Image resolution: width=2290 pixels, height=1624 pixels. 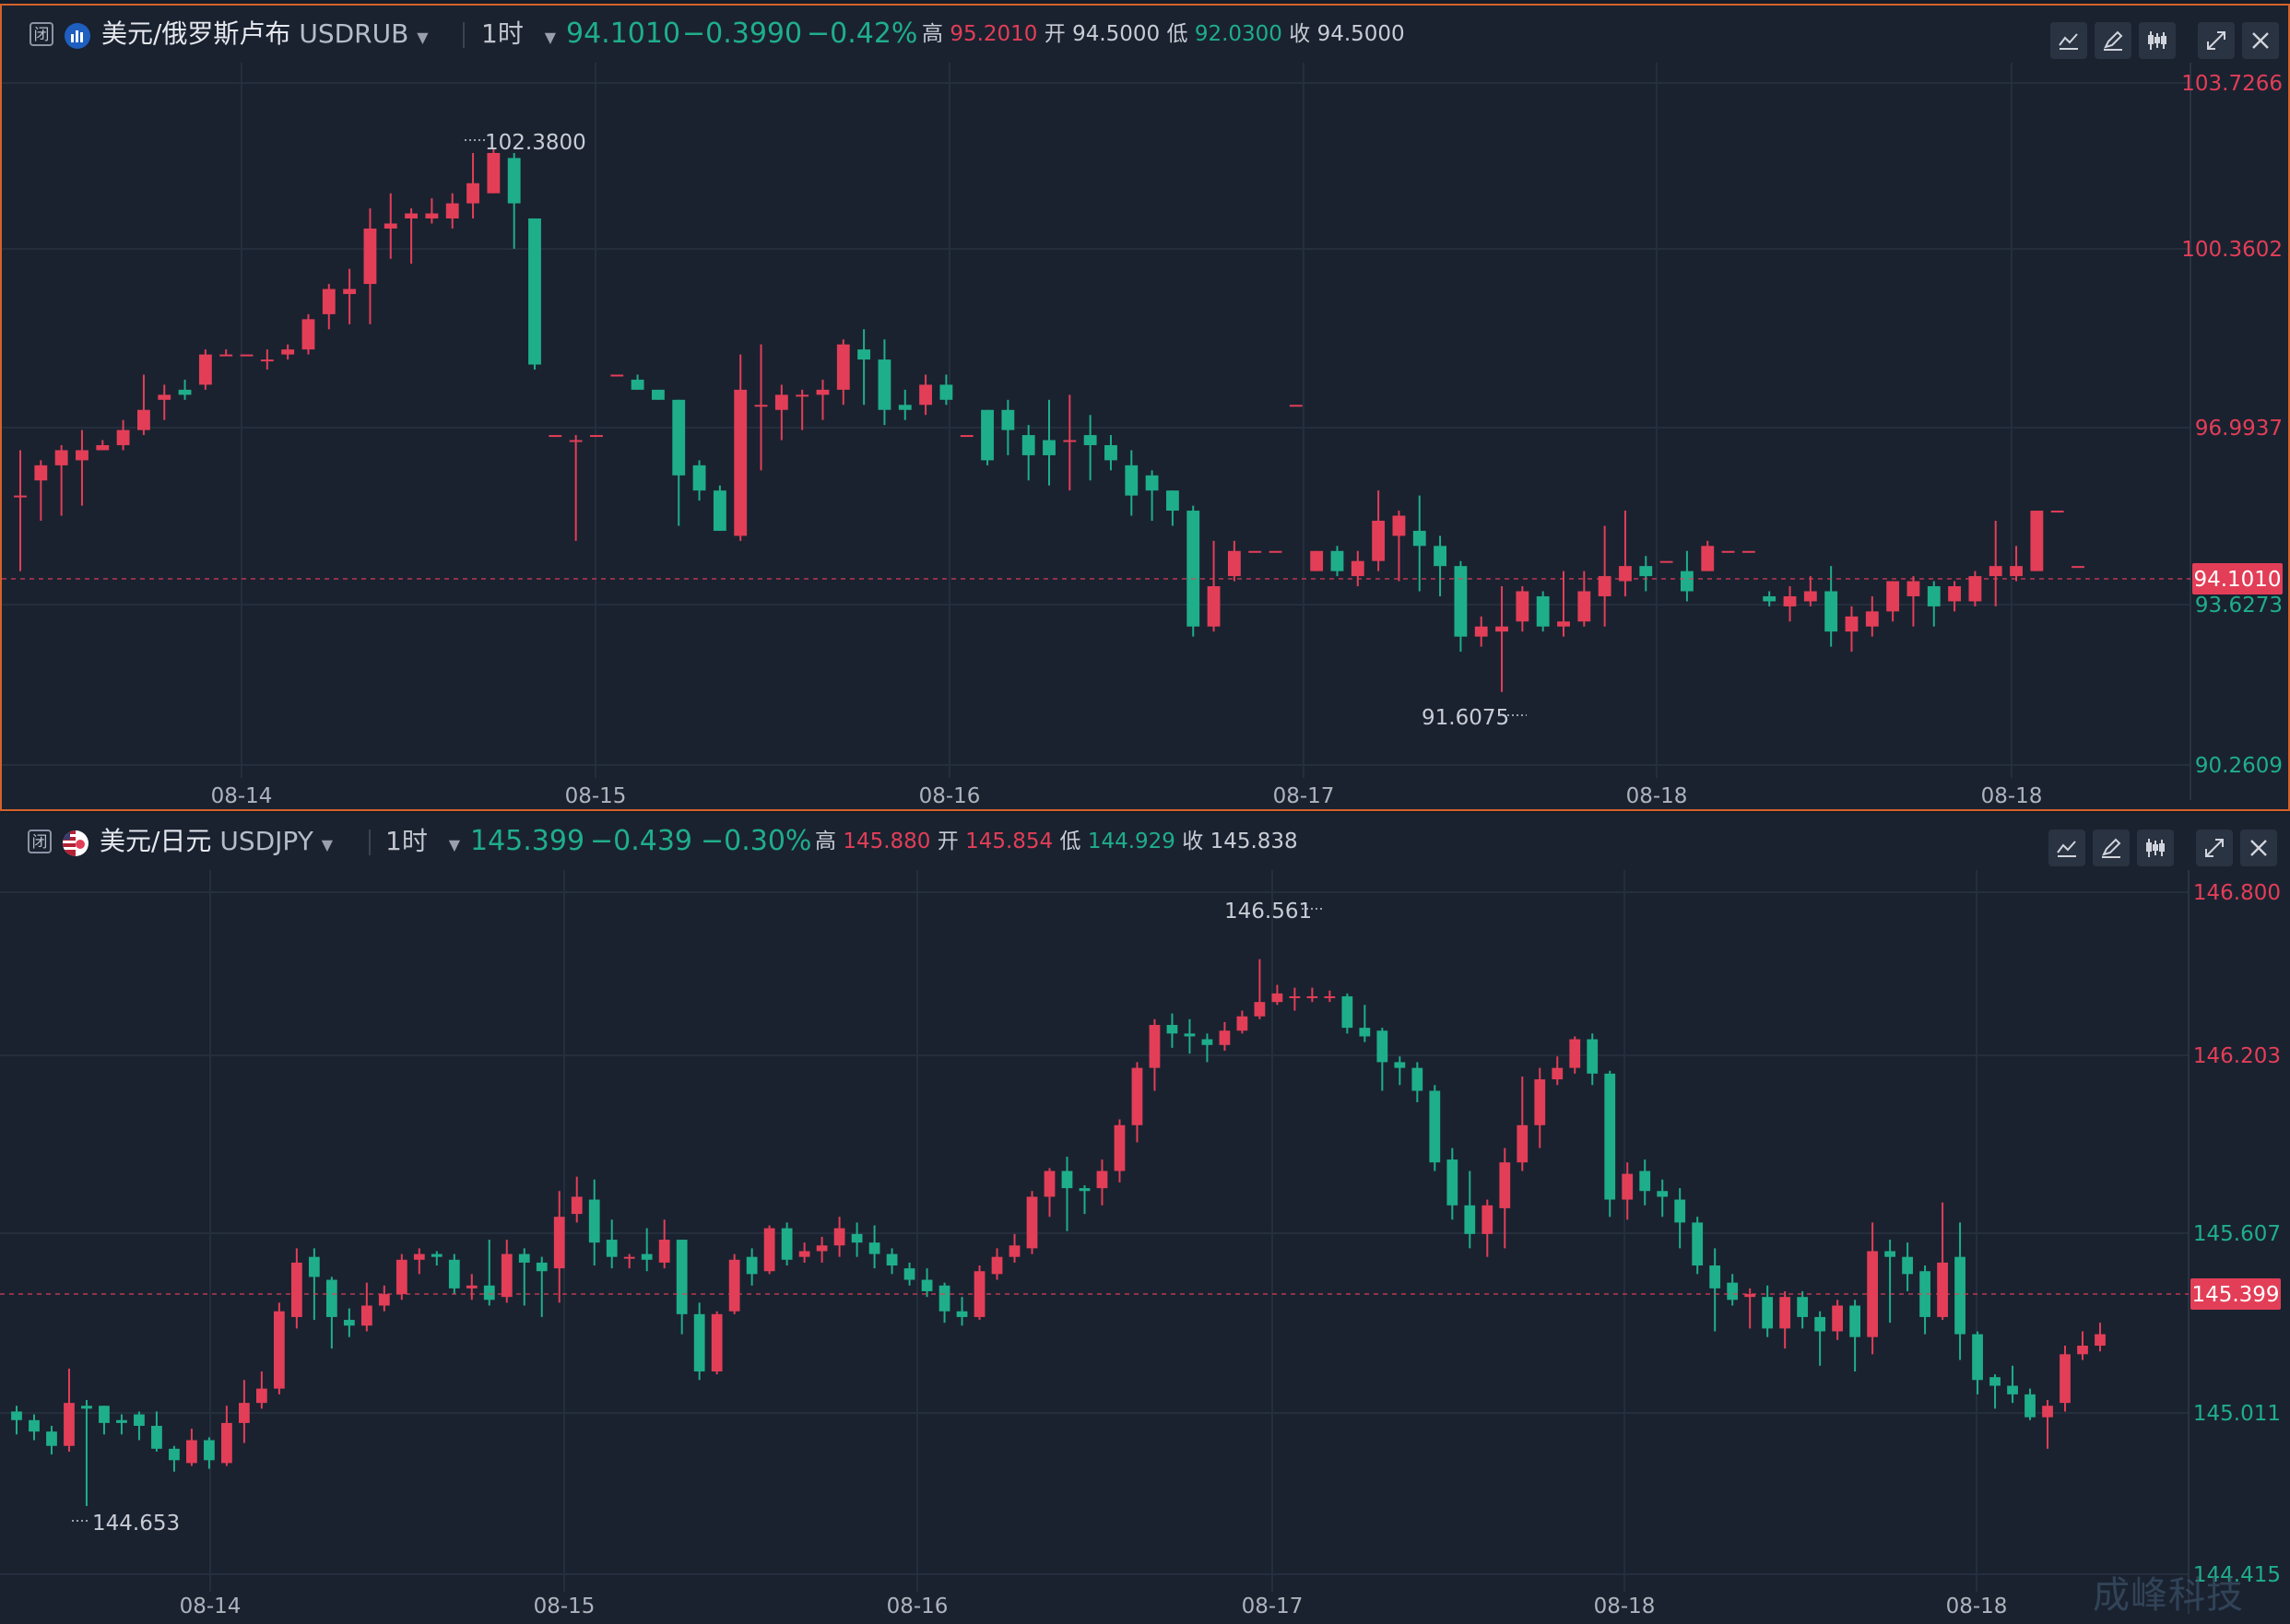 What do you see at coordinates (1055, 34) in the screenshot?
I see `open-label: 开` at bounding box center [1055, 34].